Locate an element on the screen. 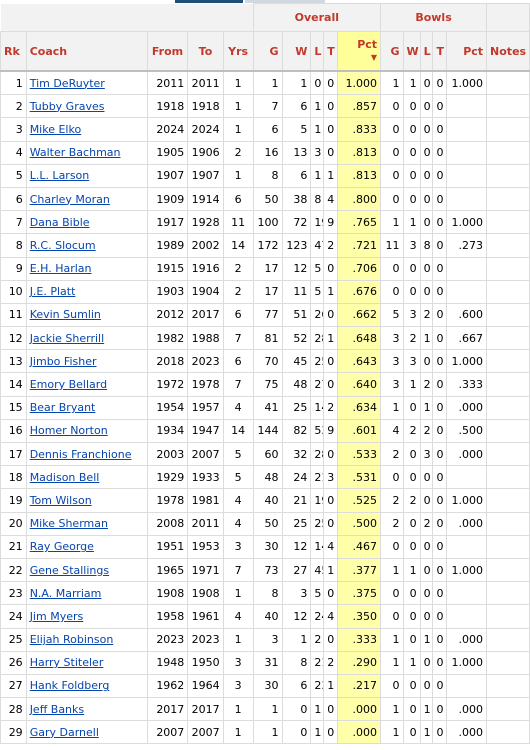  cell-losses: 2 is located at coordinates (317, 639).